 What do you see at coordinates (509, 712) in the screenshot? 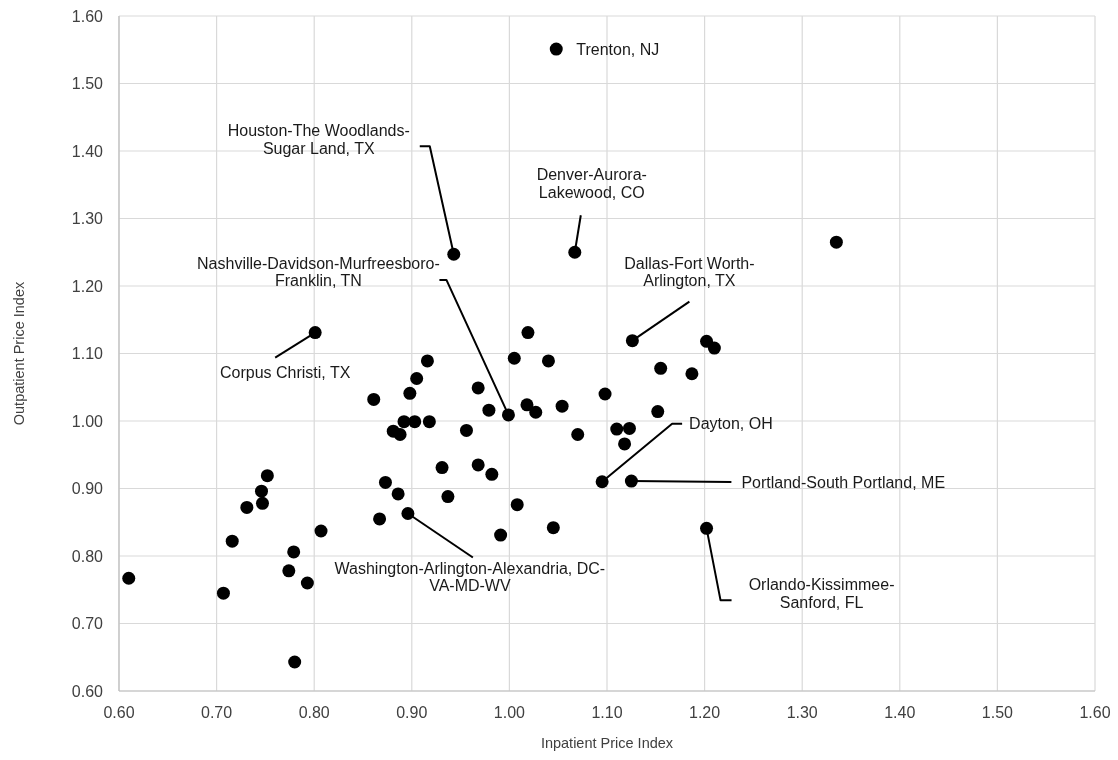
I see `x-tick-label: 1.00` at bounding box center [509, 712].